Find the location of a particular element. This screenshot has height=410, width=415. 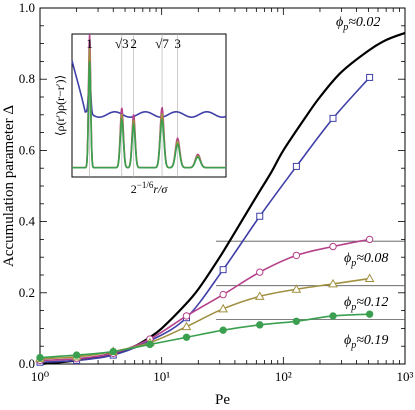

y-axis-label: Accumulation parameter Δ is located at coordinates (9, 186).